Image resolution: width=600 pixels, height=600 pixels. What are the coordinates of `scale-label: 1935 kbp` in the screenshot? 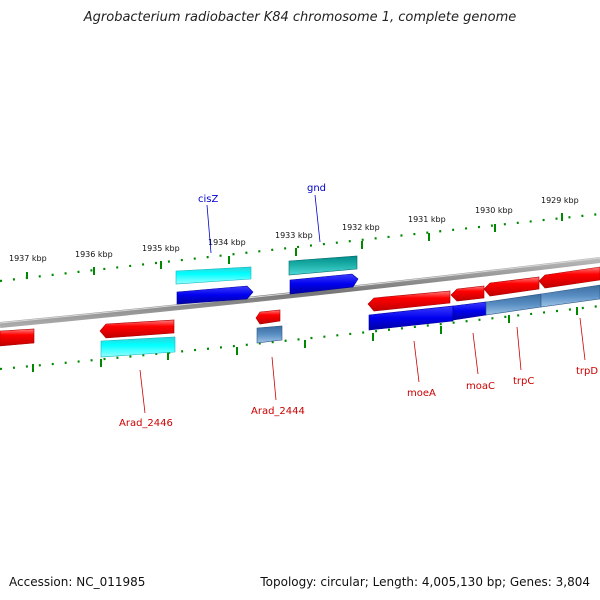 It's located at (161, 248).